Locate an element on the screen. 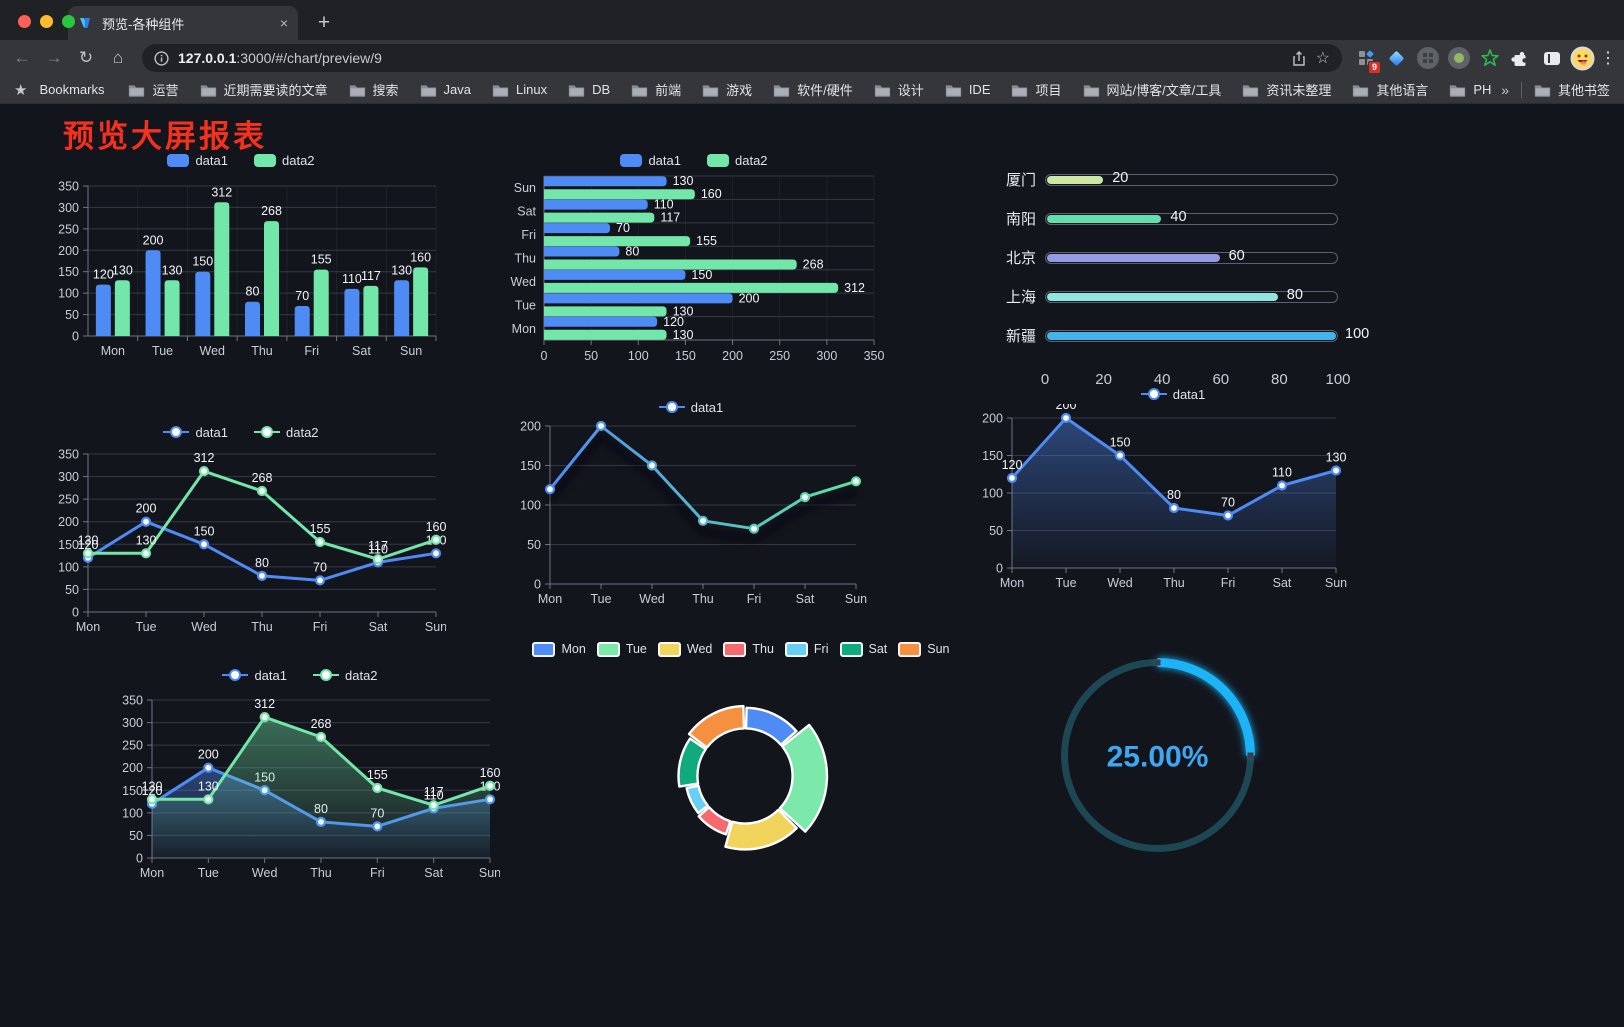 Image resolution: width=1624 pixels, height=1027 pixels. svg-text: Wed is located at coordinates (213, 351).